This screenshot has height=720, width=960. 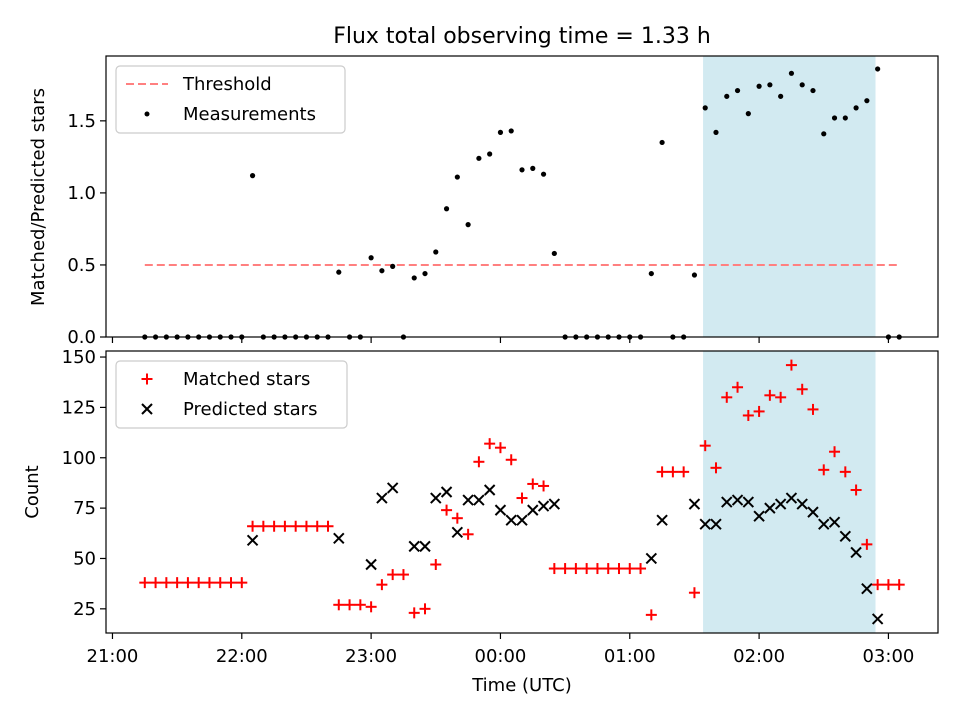 I want to click on y-tick-label: 1.5, so click(x=81, y=121).